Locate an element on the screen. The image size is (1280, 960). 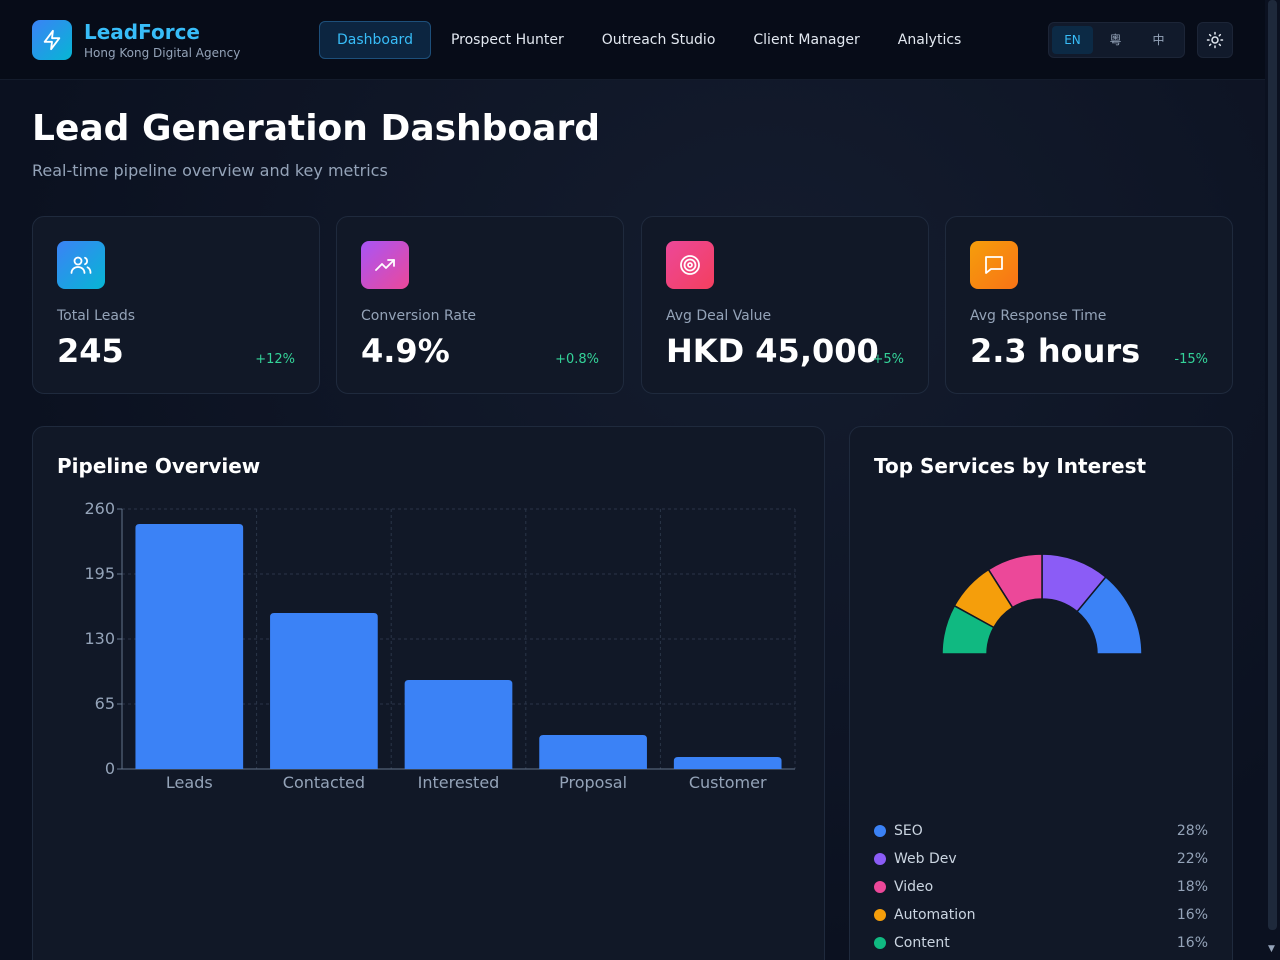
x-tick-label: Proposal is located at coordinates (593, 782).